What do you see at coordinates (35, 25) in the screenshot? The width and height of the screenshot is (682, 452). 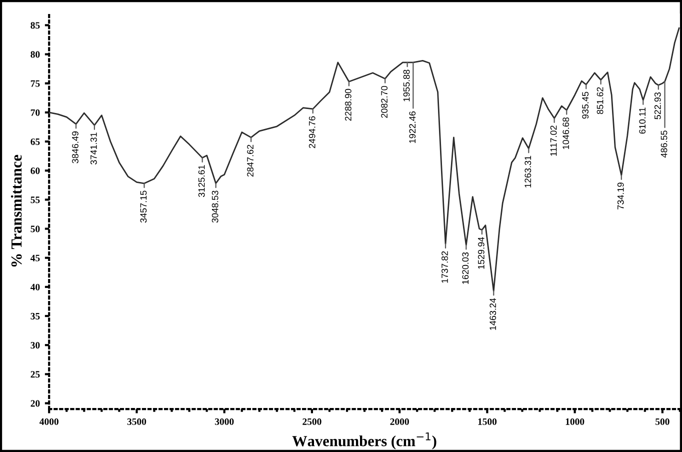 I see `y-tick-label: 85` at bounding box center [35, 25].